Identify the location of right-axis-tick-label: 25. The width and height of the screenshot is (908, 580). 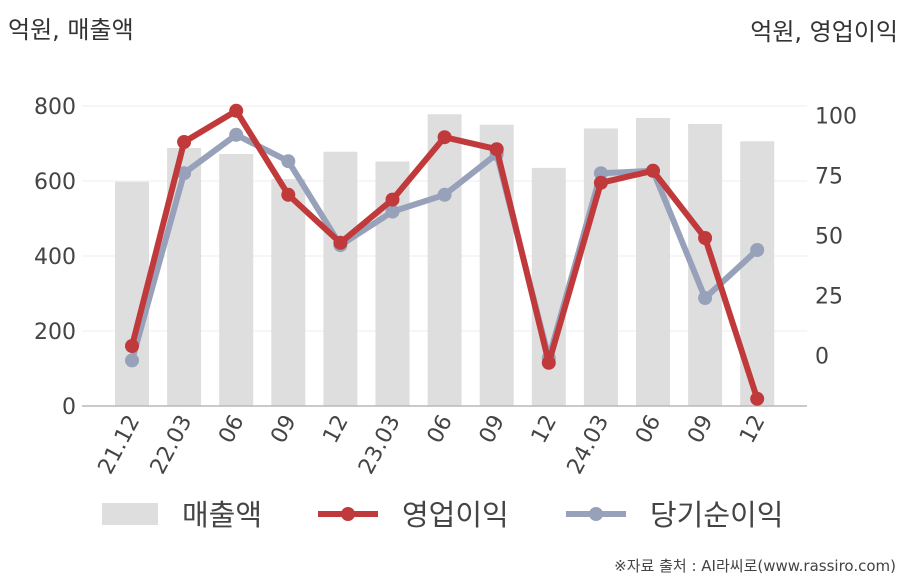
(829, 297).